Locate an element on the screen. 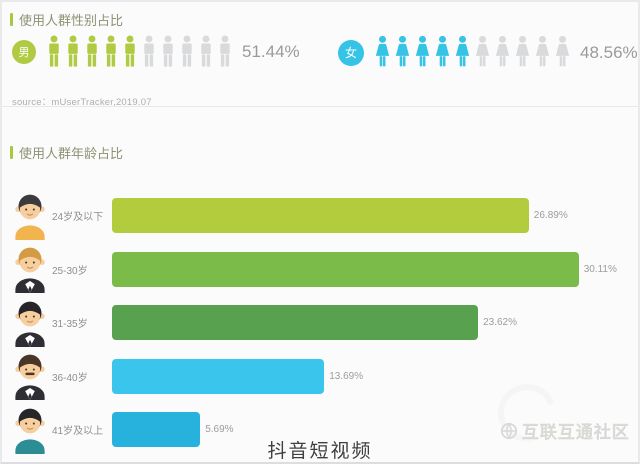  male-group: 男 51.44% is located at coordinates (156, 52).